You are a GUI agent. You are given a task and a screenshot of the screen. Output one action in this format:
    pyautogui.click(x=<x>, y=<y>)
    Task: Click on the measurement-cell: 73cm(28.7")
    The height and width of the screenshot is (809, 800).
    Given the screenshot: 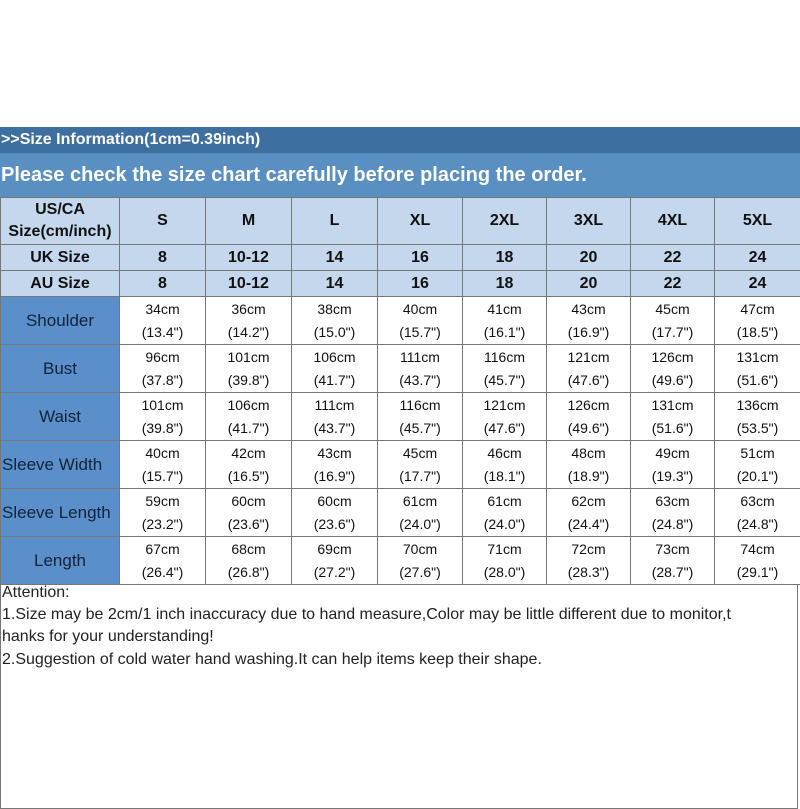 What is the action you would take?
    pyautogui.click(x=673, y=561)
    